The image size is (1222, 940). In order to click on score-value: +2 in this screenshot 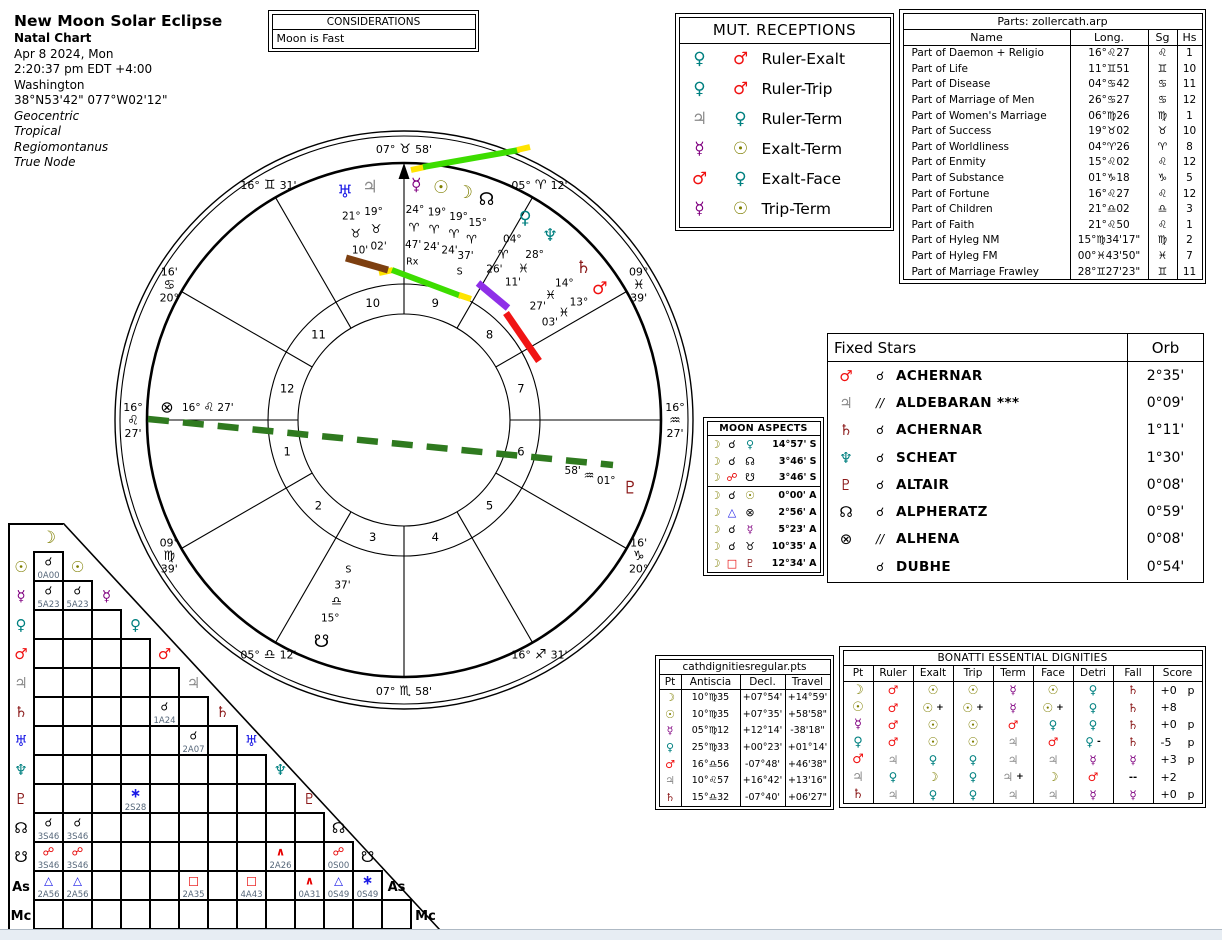, I will do `click(1168, 777)`.